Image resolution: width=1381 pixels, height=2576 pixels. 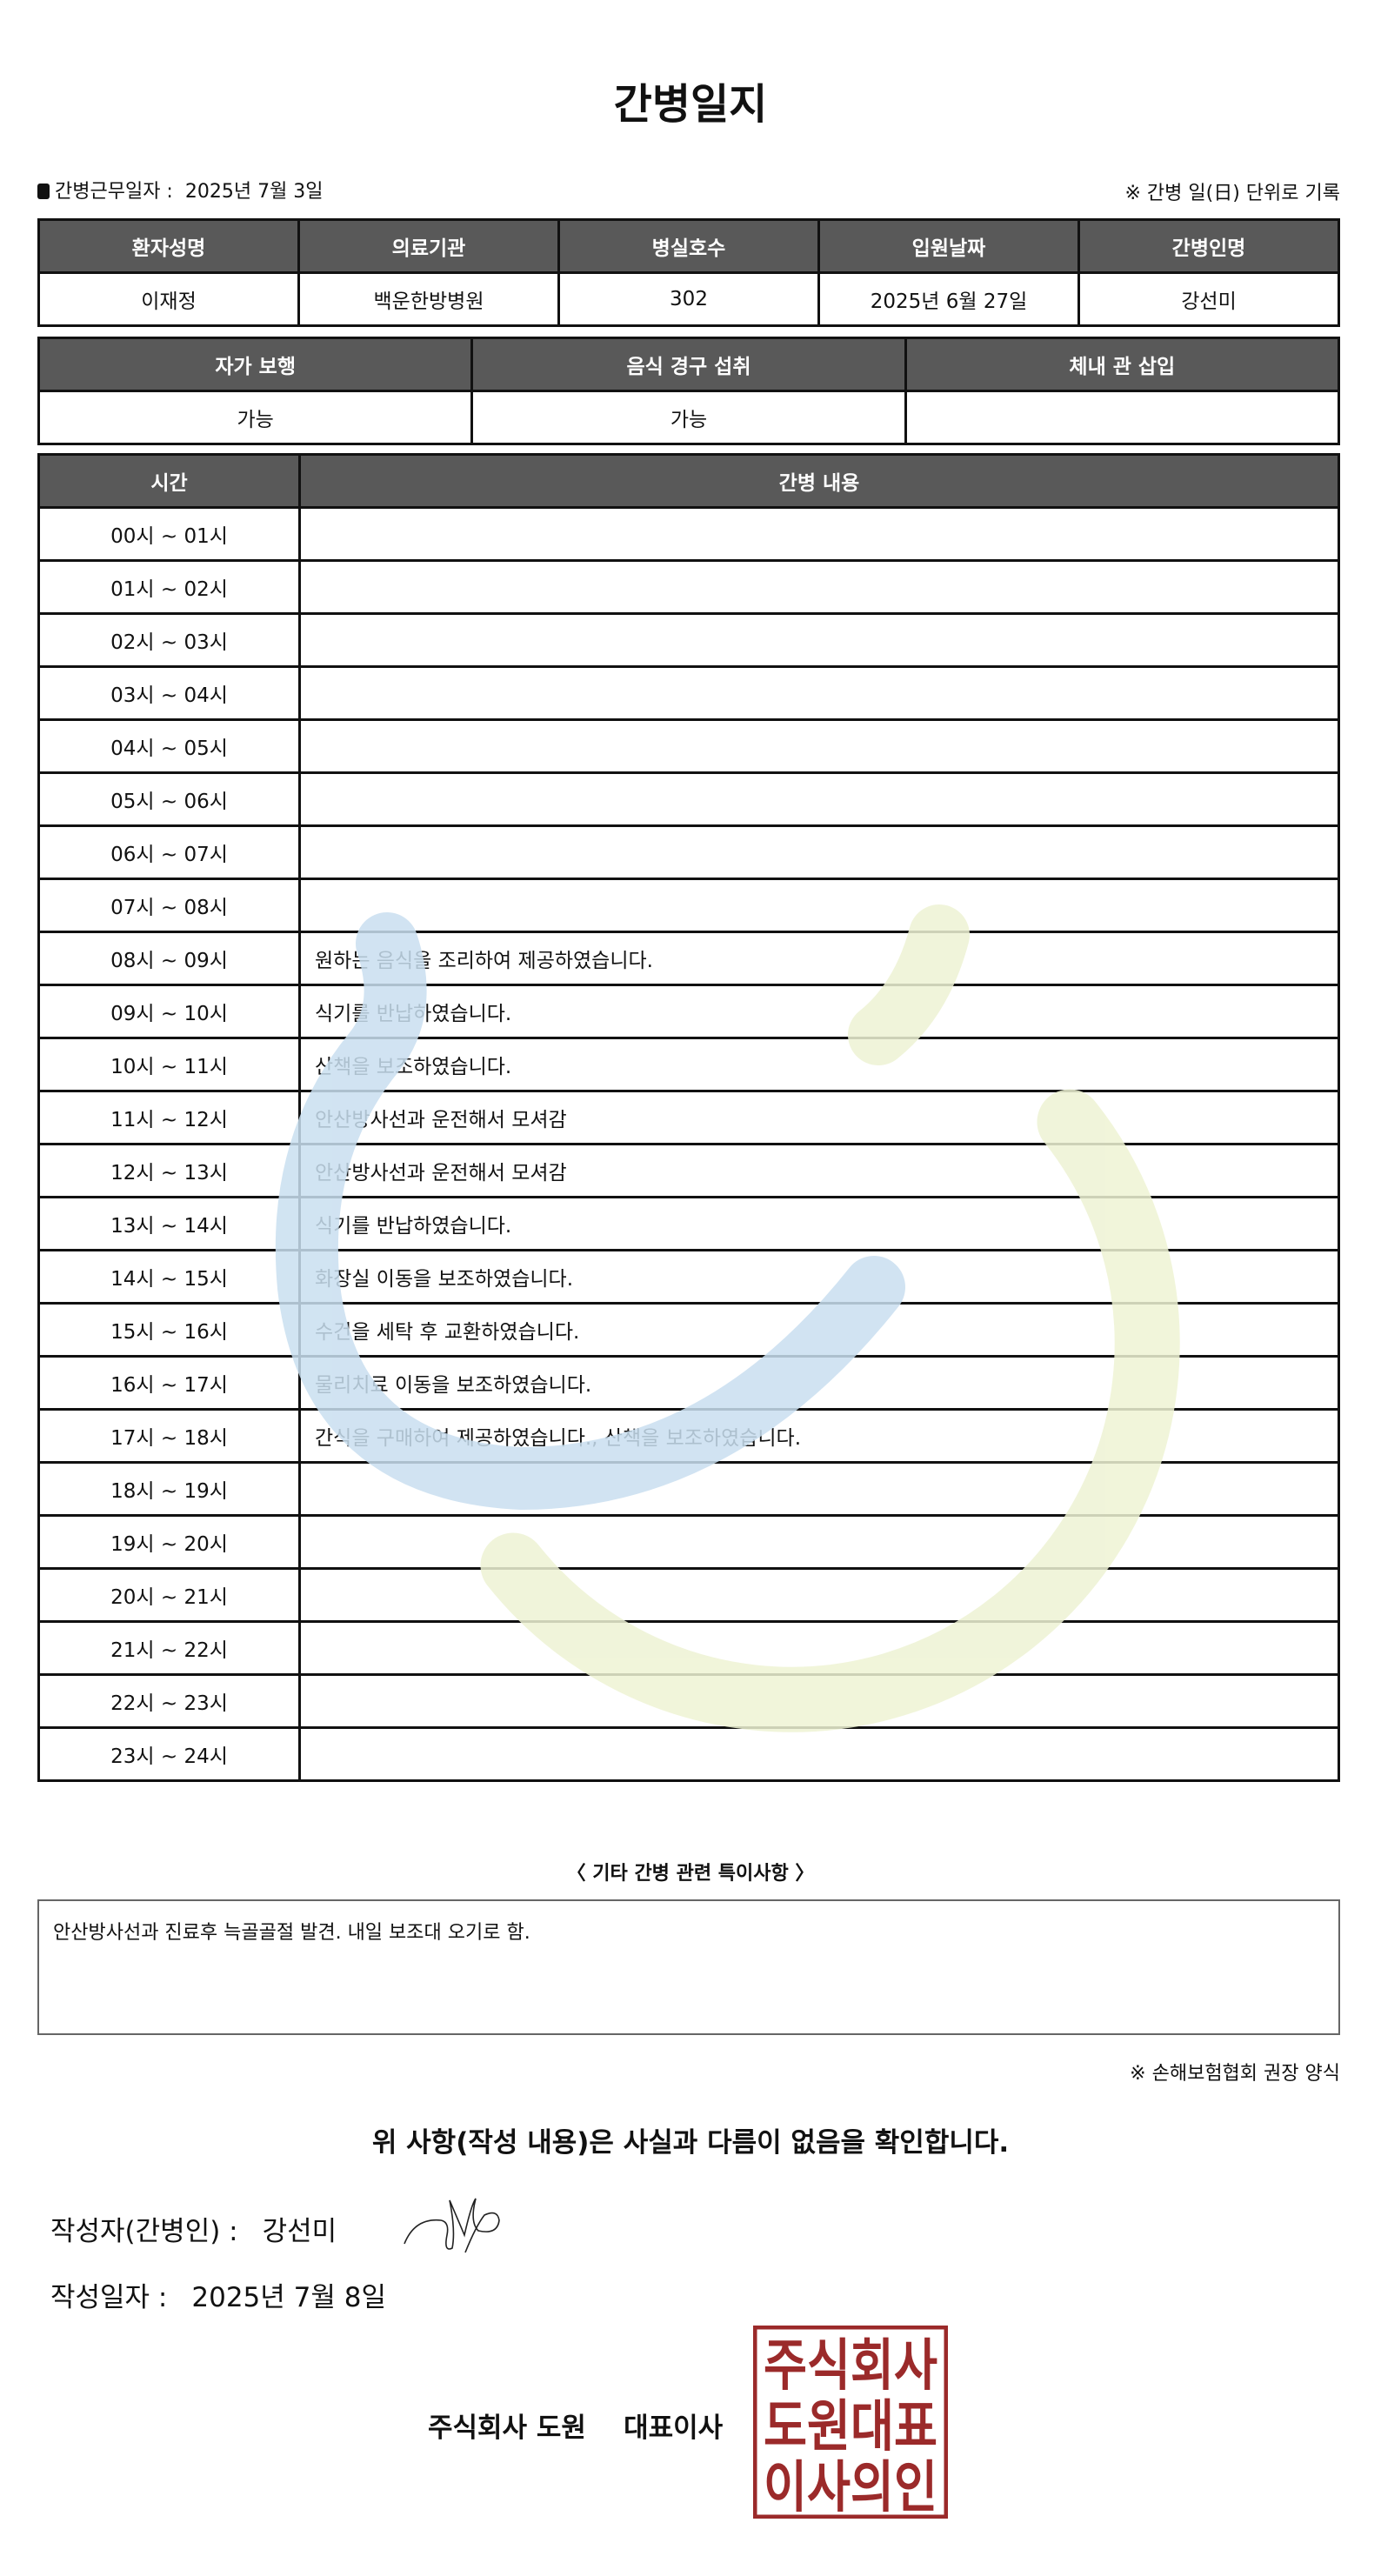 What do you see at coordinates (169, 481) in the screenshot?
I see `header-cell: 시간` at bounding box center [169, 481].